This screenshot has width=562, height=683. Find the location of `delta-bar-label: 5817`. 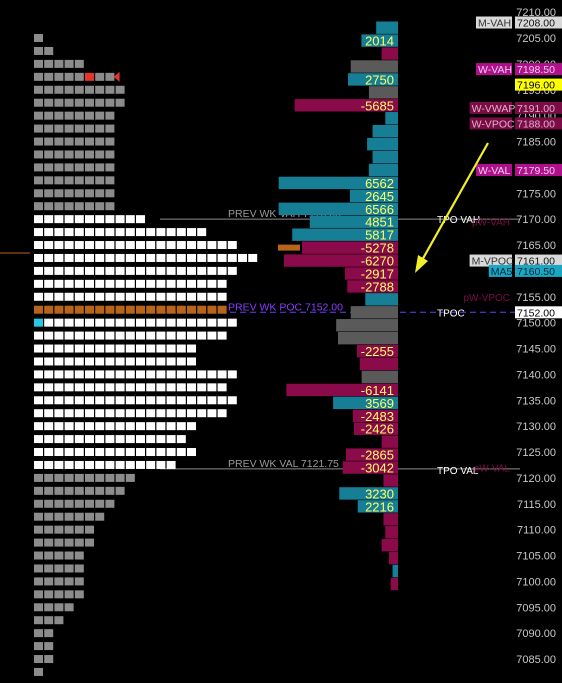

delta-bar-label: 5817 is located at coordinates (379, 235).